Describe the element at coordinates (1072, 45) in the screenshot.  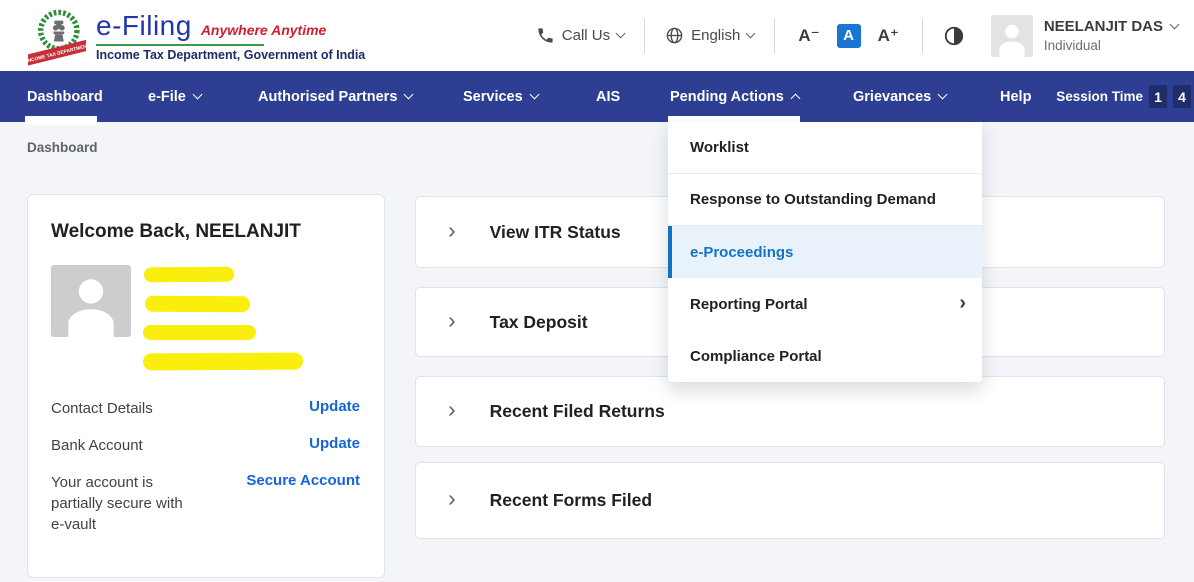
I see `user-role: Individual` at that location.